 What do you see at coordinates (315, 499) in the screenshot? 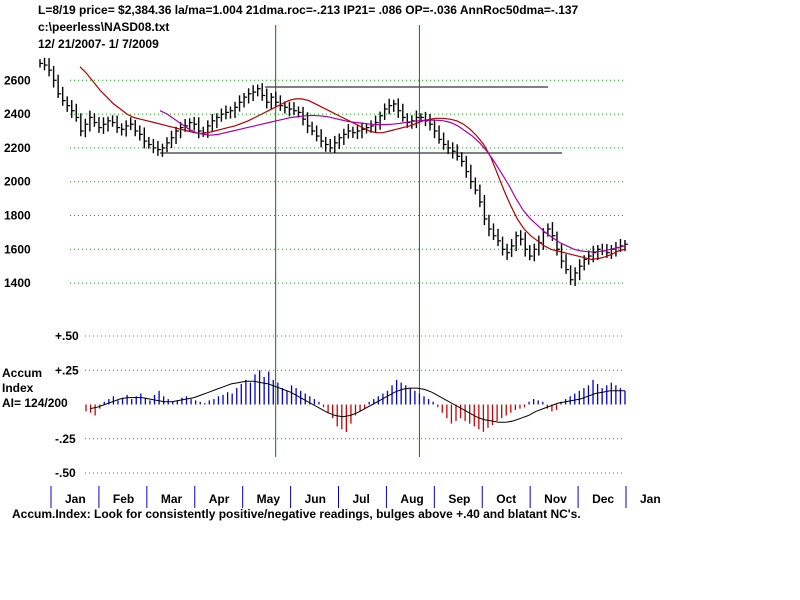
I see `month-label: Jun` at bounding box center [315, 499].